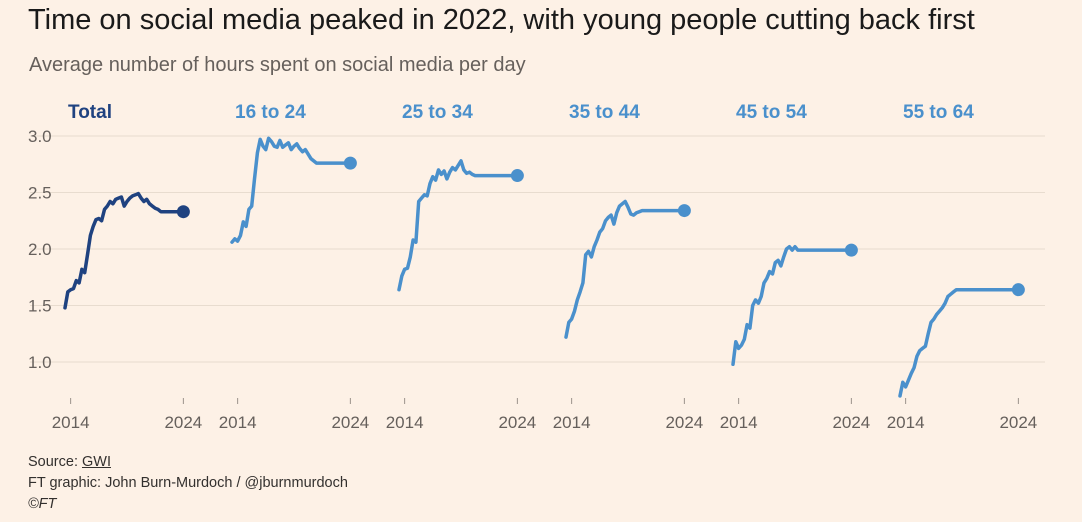 This screenshot has height=522, width=1082. I want to click on panel-label: Total, so click(90, 112).